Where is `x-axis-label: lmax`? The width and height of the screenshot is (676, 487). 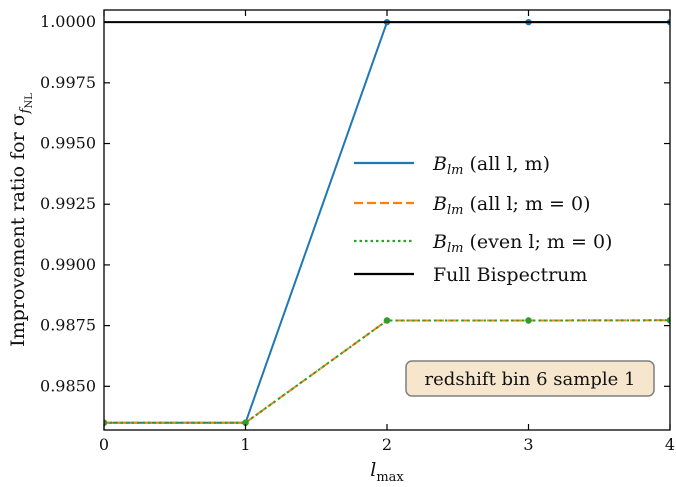 x-axis-label: lmax is located at coordinates (387, 472).